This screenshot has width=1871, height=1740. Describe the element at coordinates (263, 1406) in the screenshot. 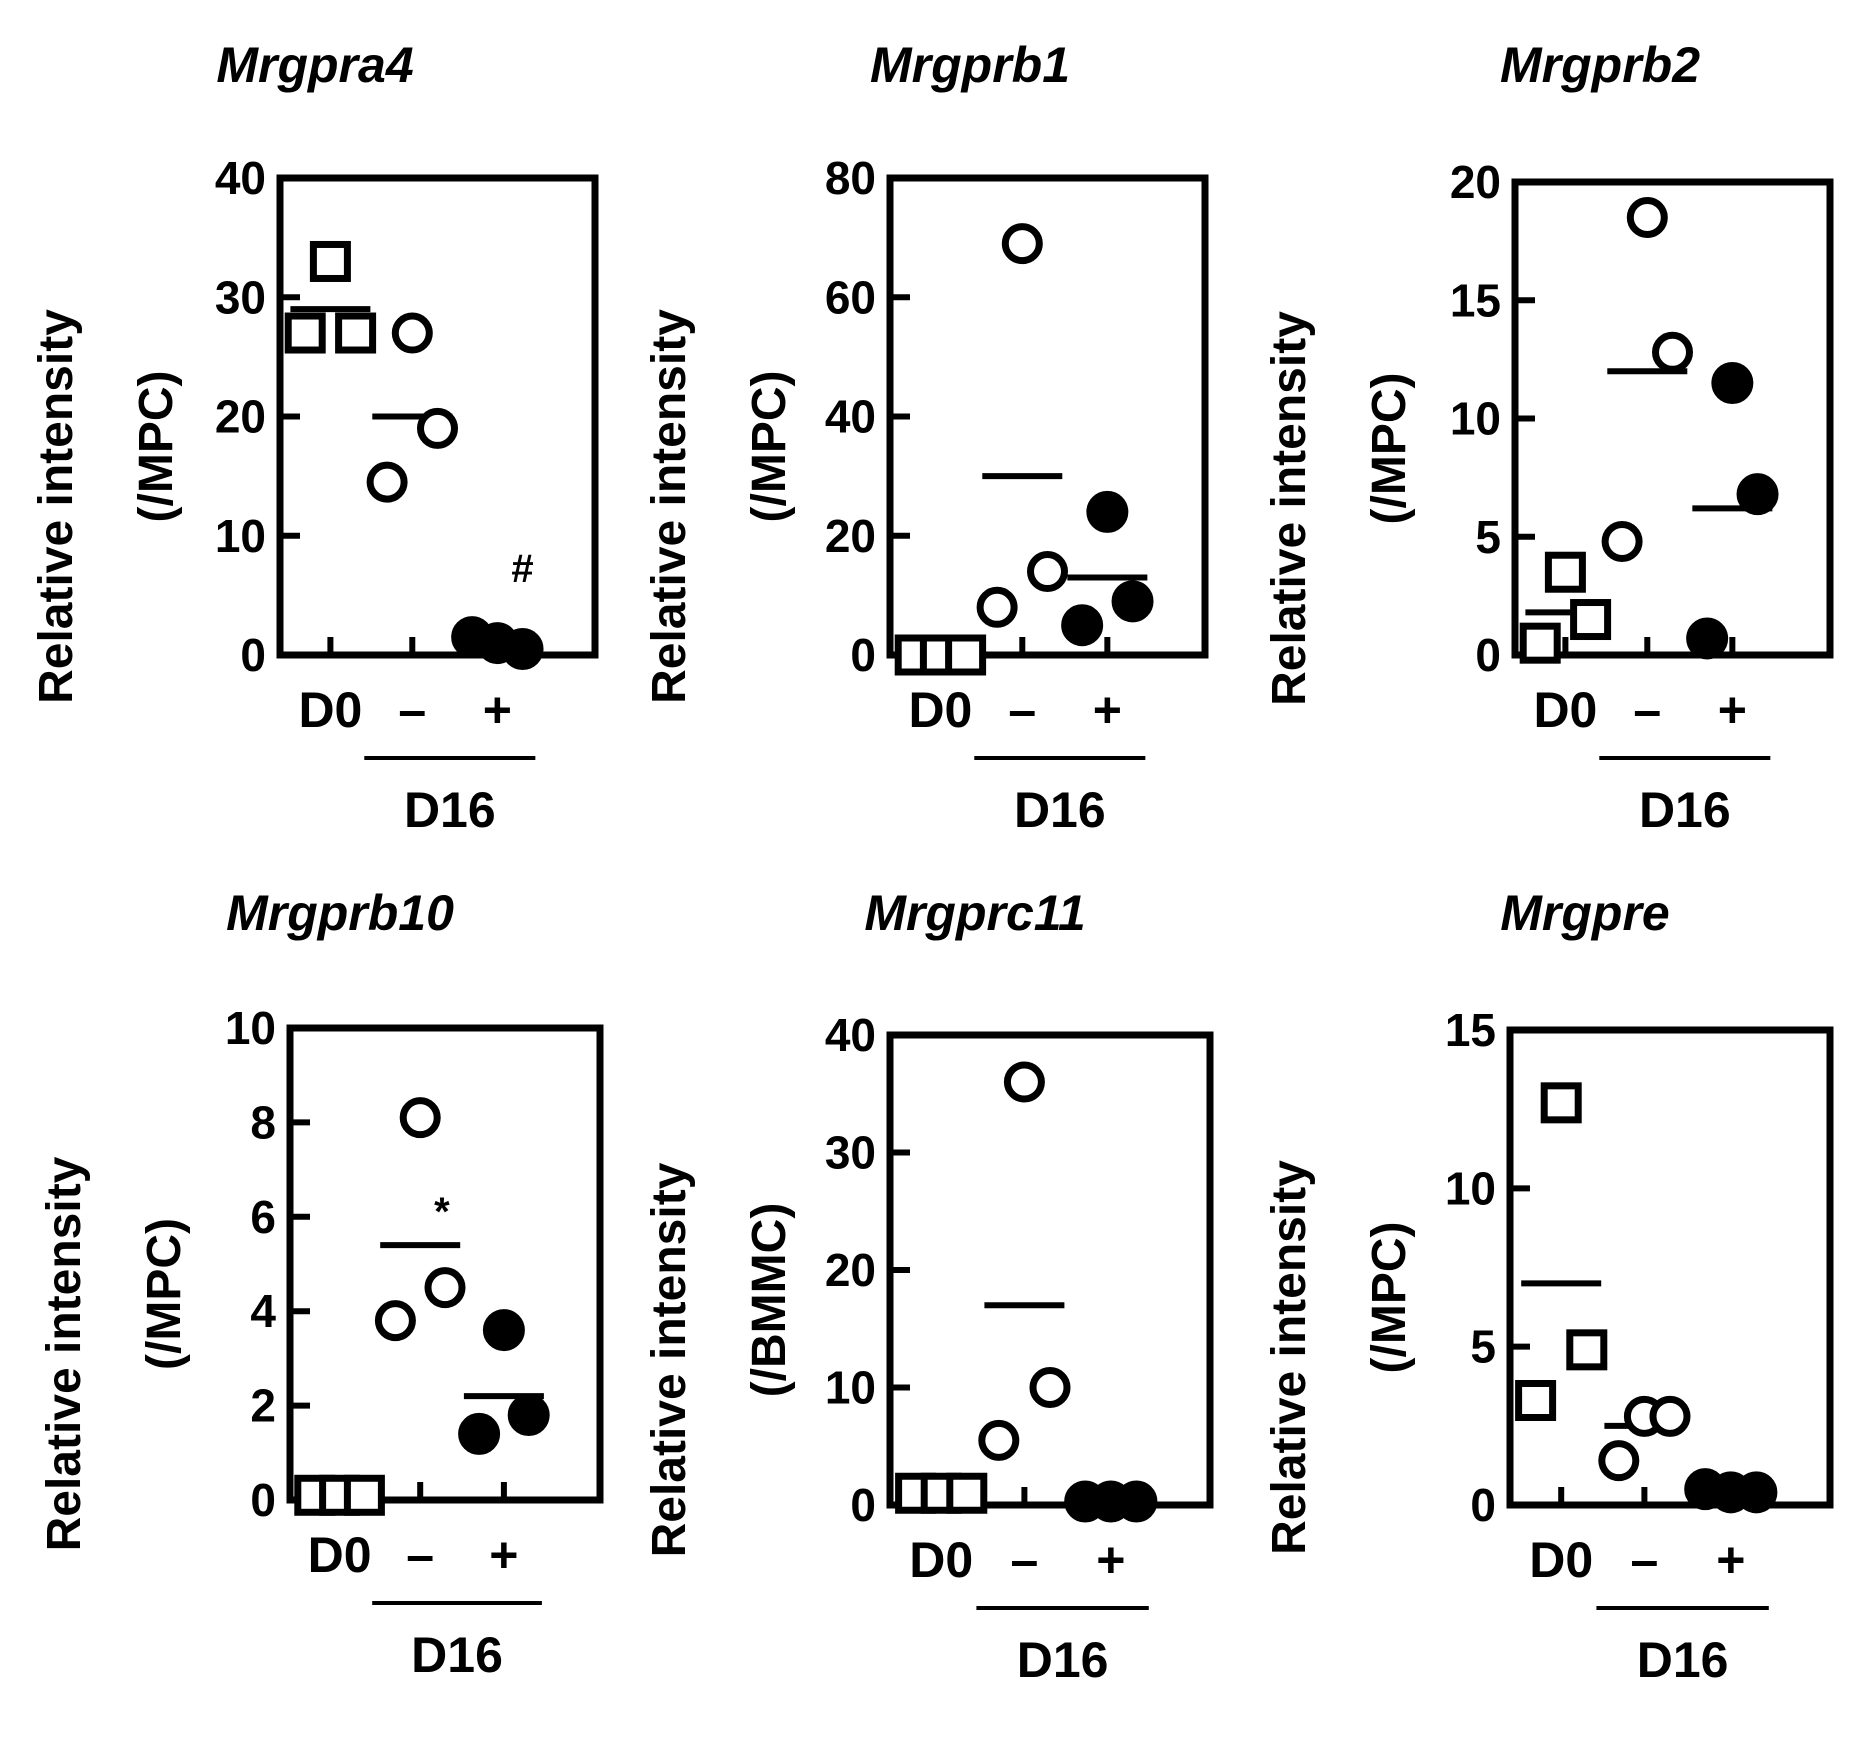

I see `y-tick-label: 2` at that location.